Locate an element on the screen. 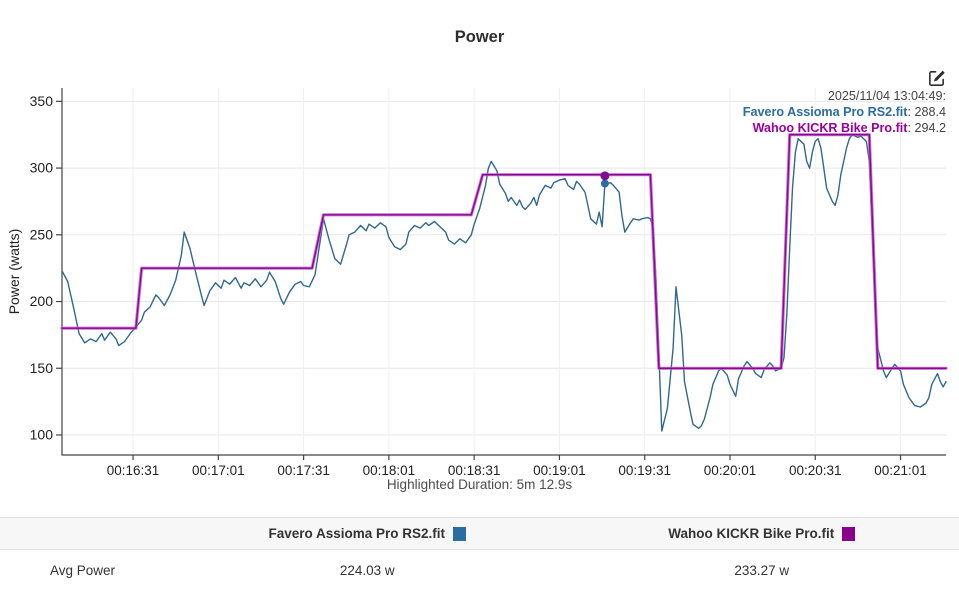 This screenshot has height=603, width=959. wahoo-color-swatch is located at coordinates (849, 533).